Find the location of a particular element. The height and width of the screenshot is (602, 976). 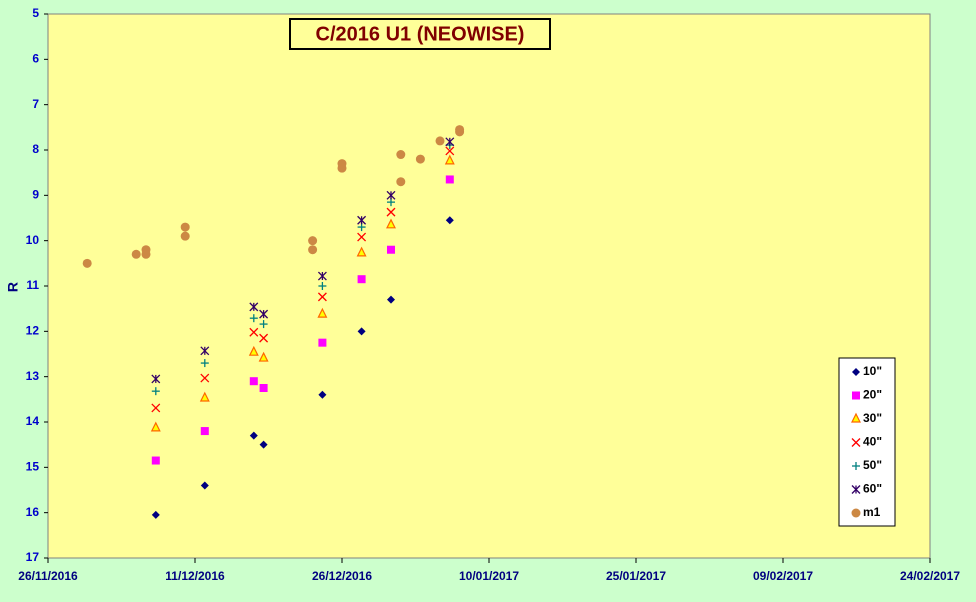

y-tick-label: 12 is located at coordinates (33, 331).